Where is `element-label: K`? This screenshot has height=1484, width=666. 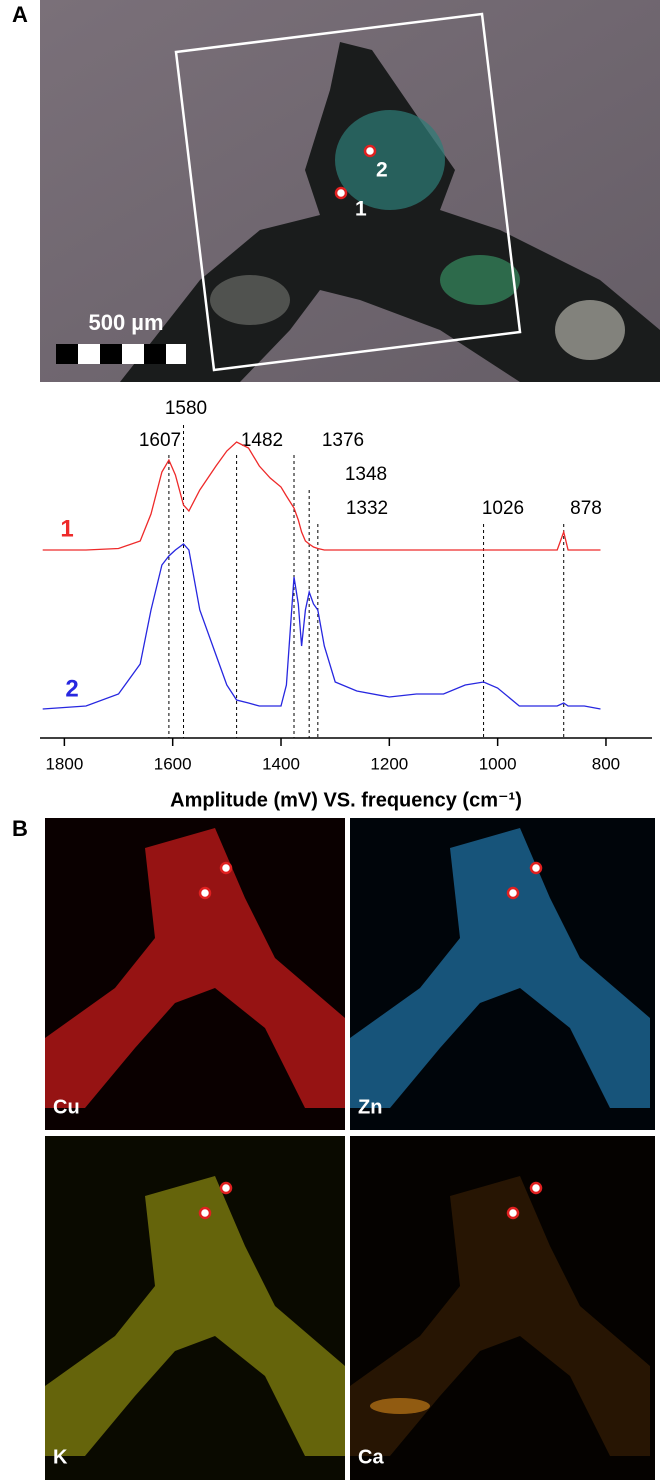
element-label: K is located at coordinates (60, 1457).